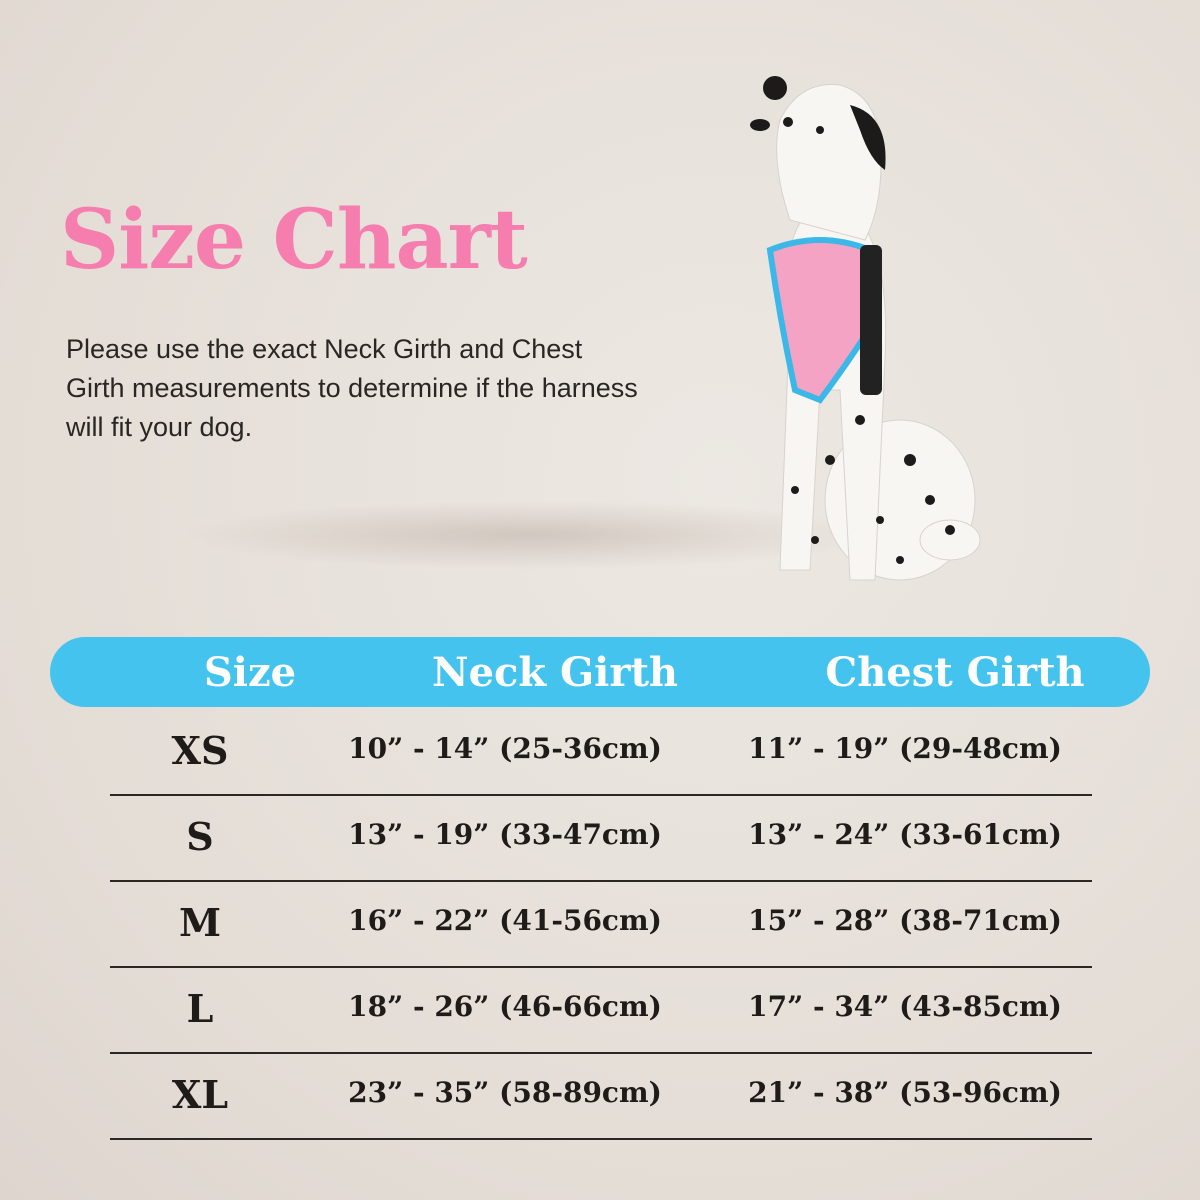  Describe the element at coordinates (905, 920) in the screenshot. I see `chest-girth-cell: 15” - 28” (38-71cm)` at that location.